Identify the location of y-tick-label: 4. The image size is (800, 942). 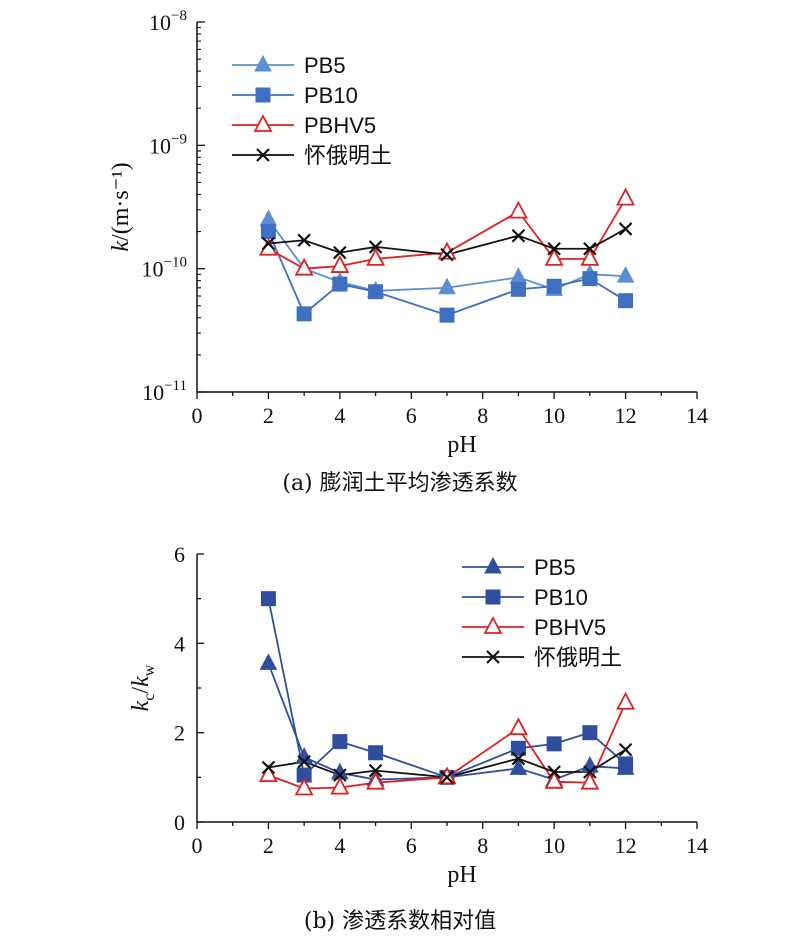
(179, 643).